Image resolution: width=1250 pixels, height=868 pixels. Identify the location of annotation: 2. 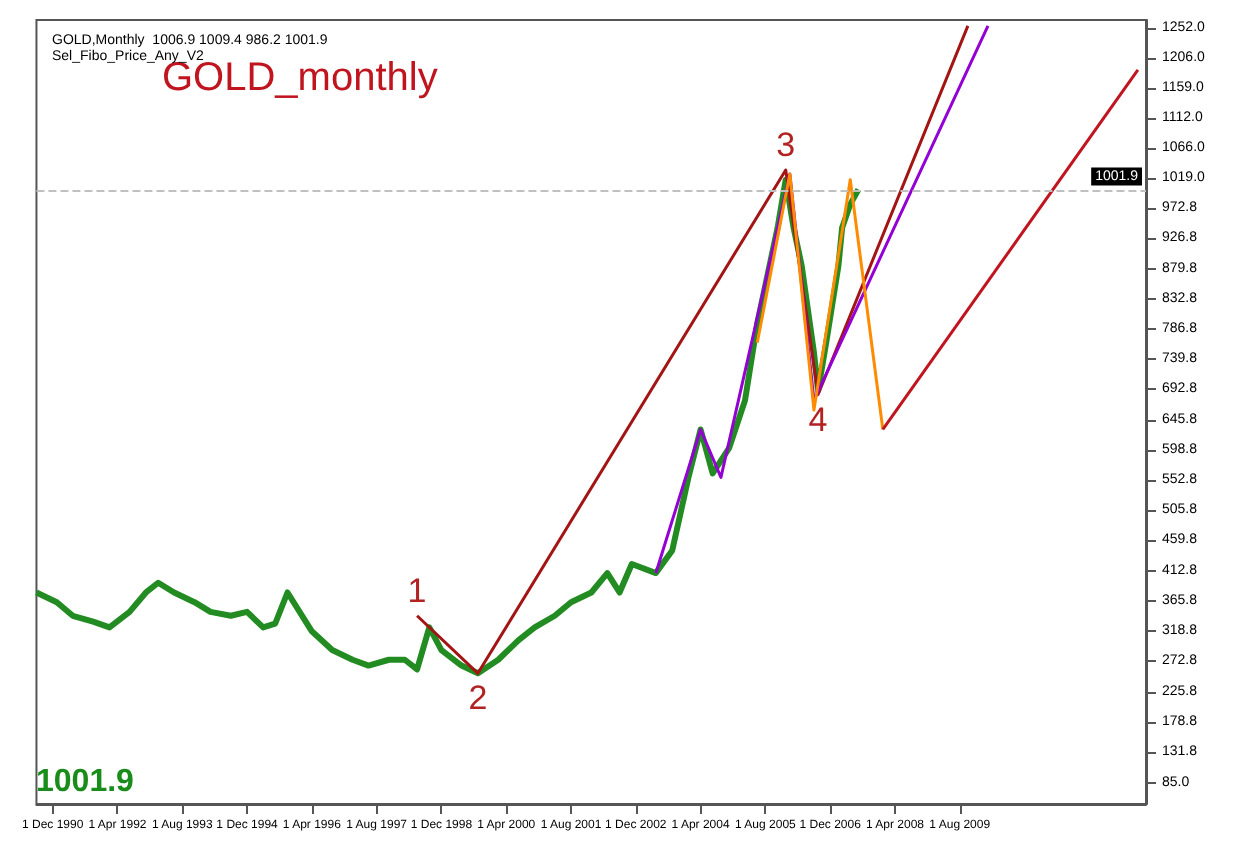
(478, 698).